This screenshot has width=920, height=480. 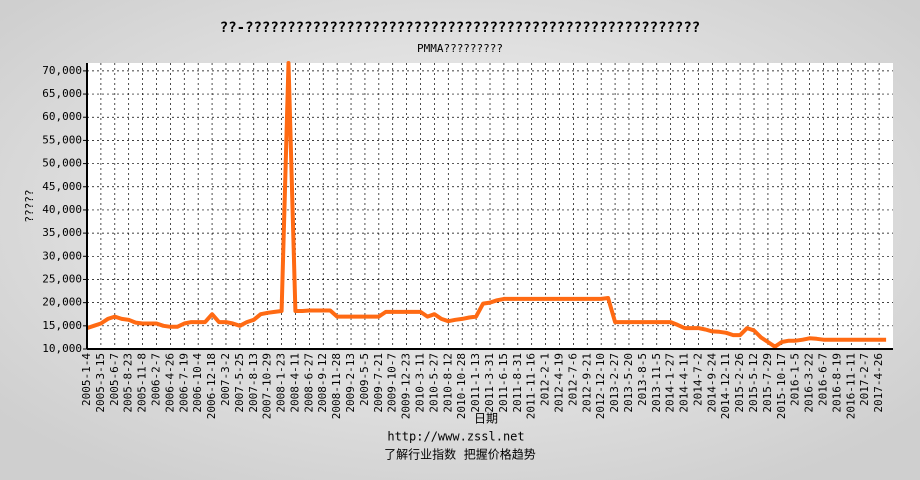 What do you see at coordinates (378, 383) in the screenshot?
I see `x-tick-label: 2009-7-21` at bounding box center [378, 383].